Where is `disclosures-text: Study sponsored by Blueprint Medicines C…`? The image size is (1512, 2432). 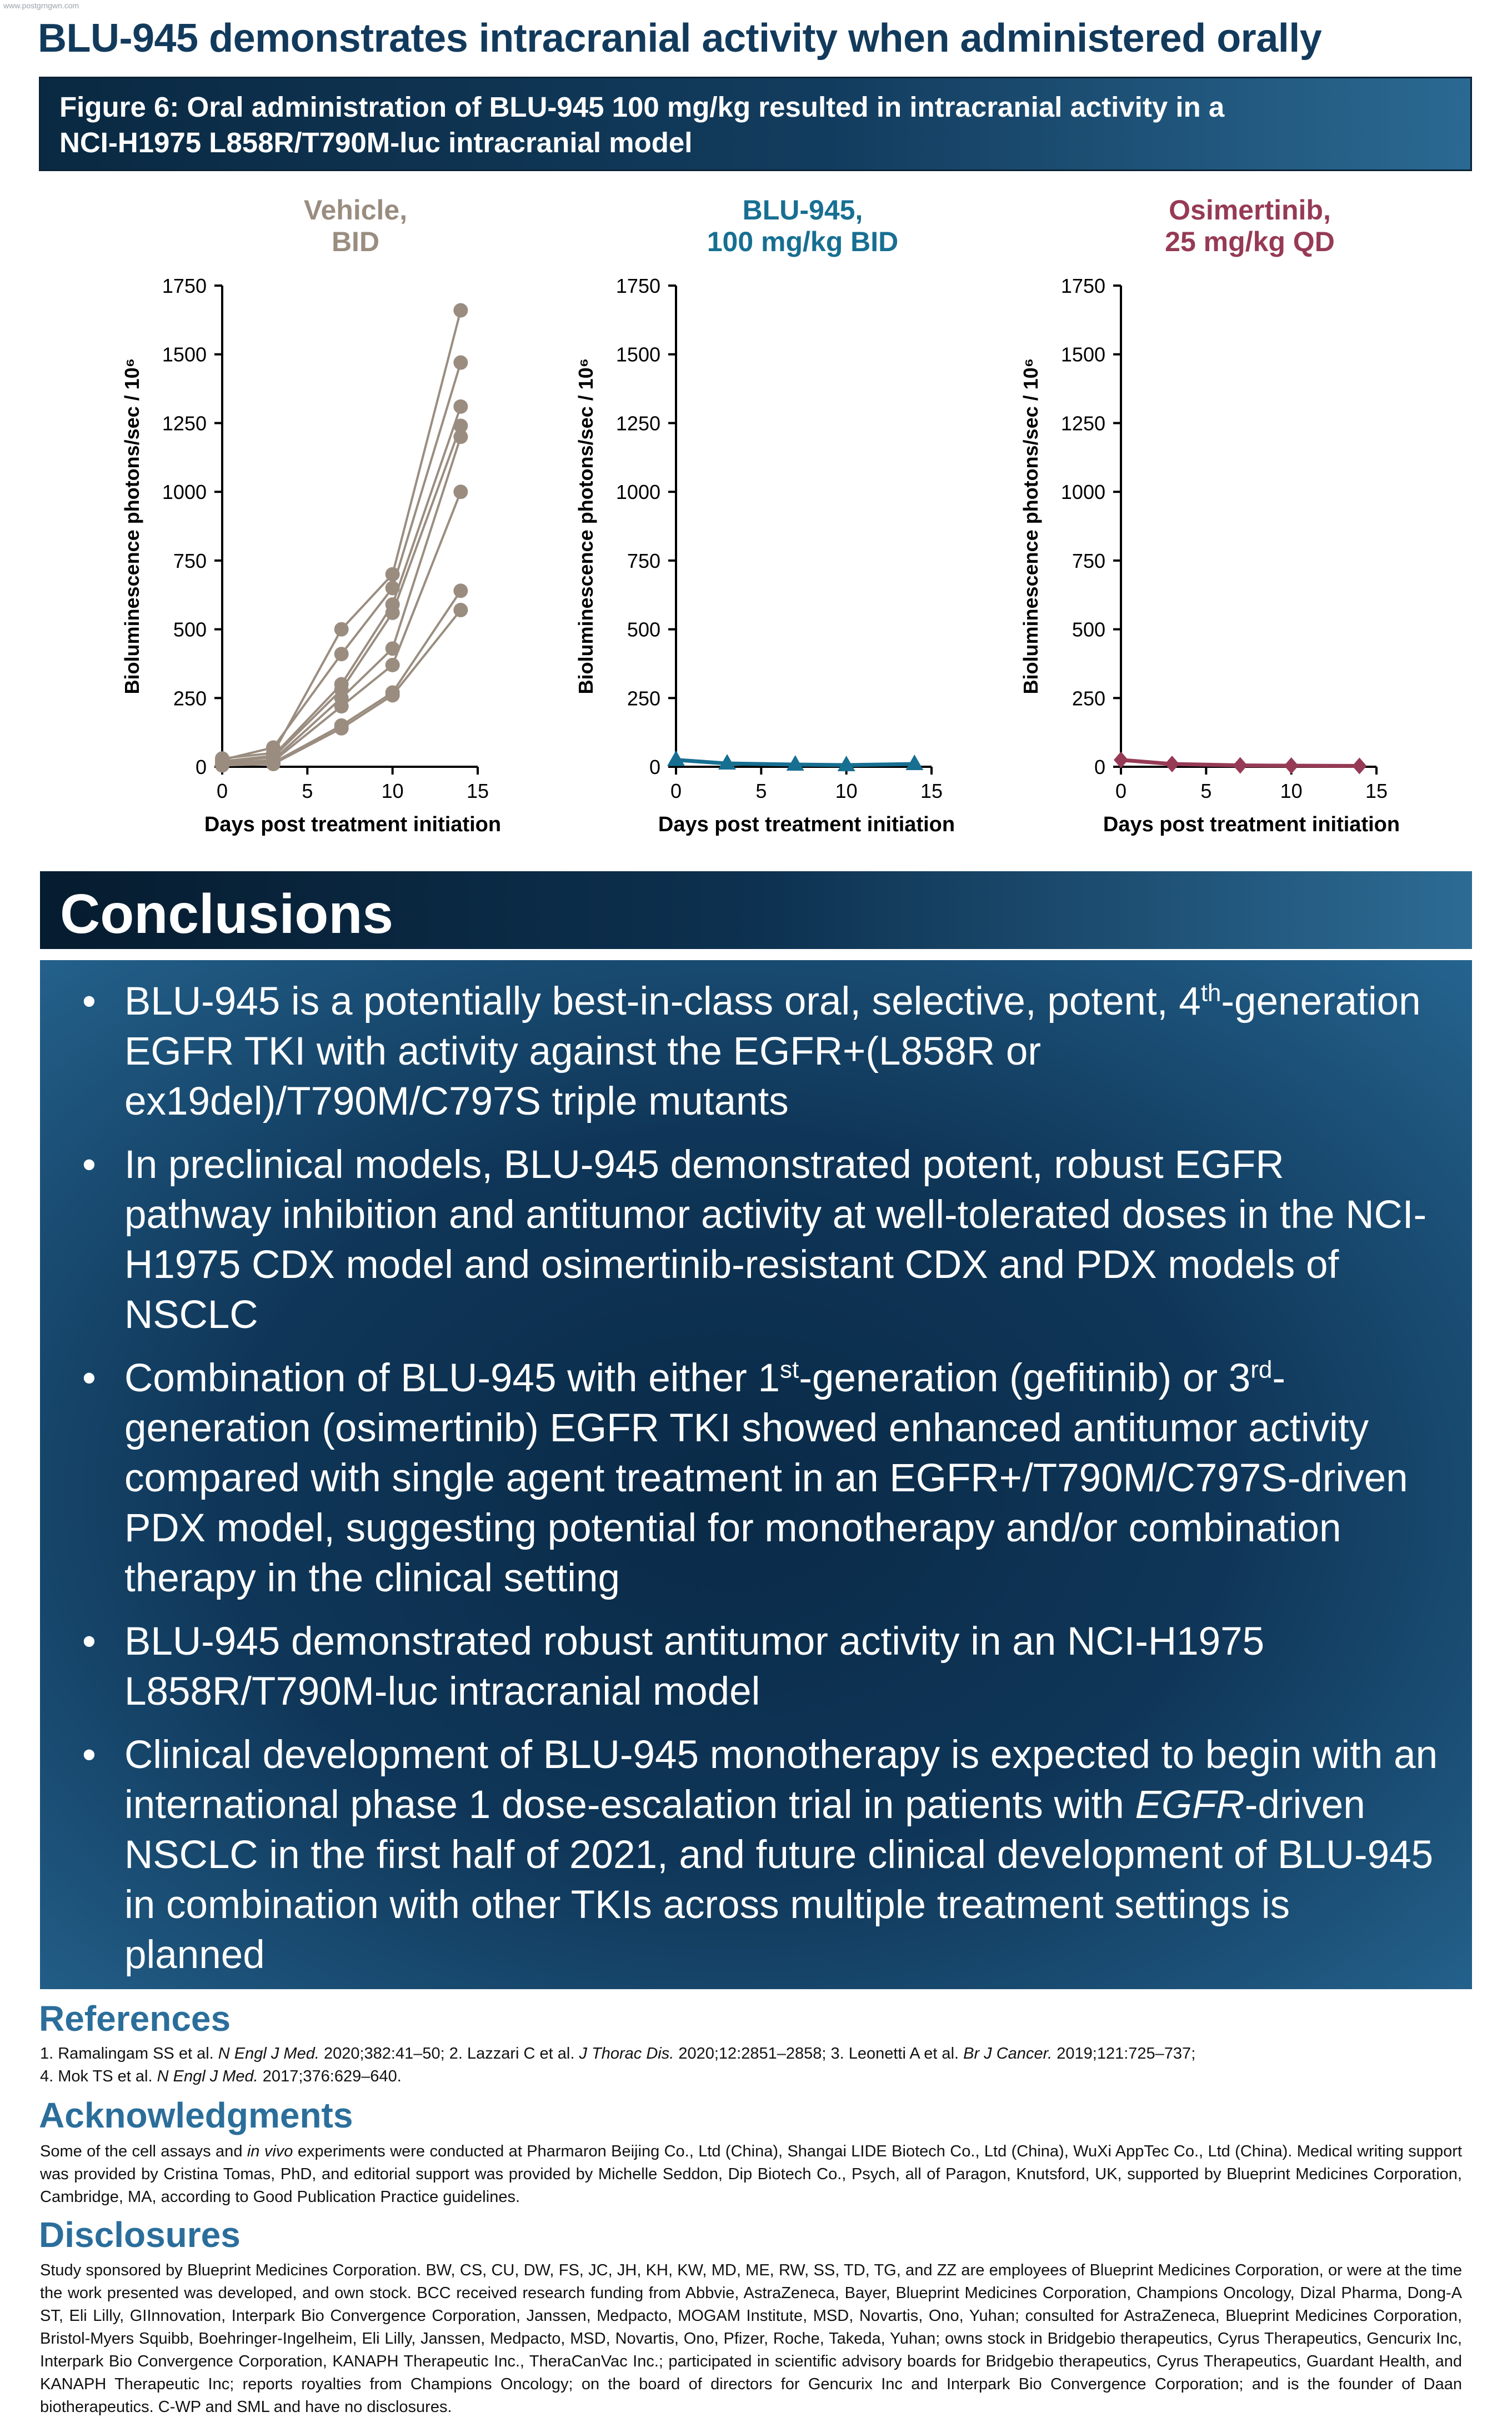
disclosures-text: Study sponsored by Blueprint Medicines C… is located at coordinates (751, 2338).